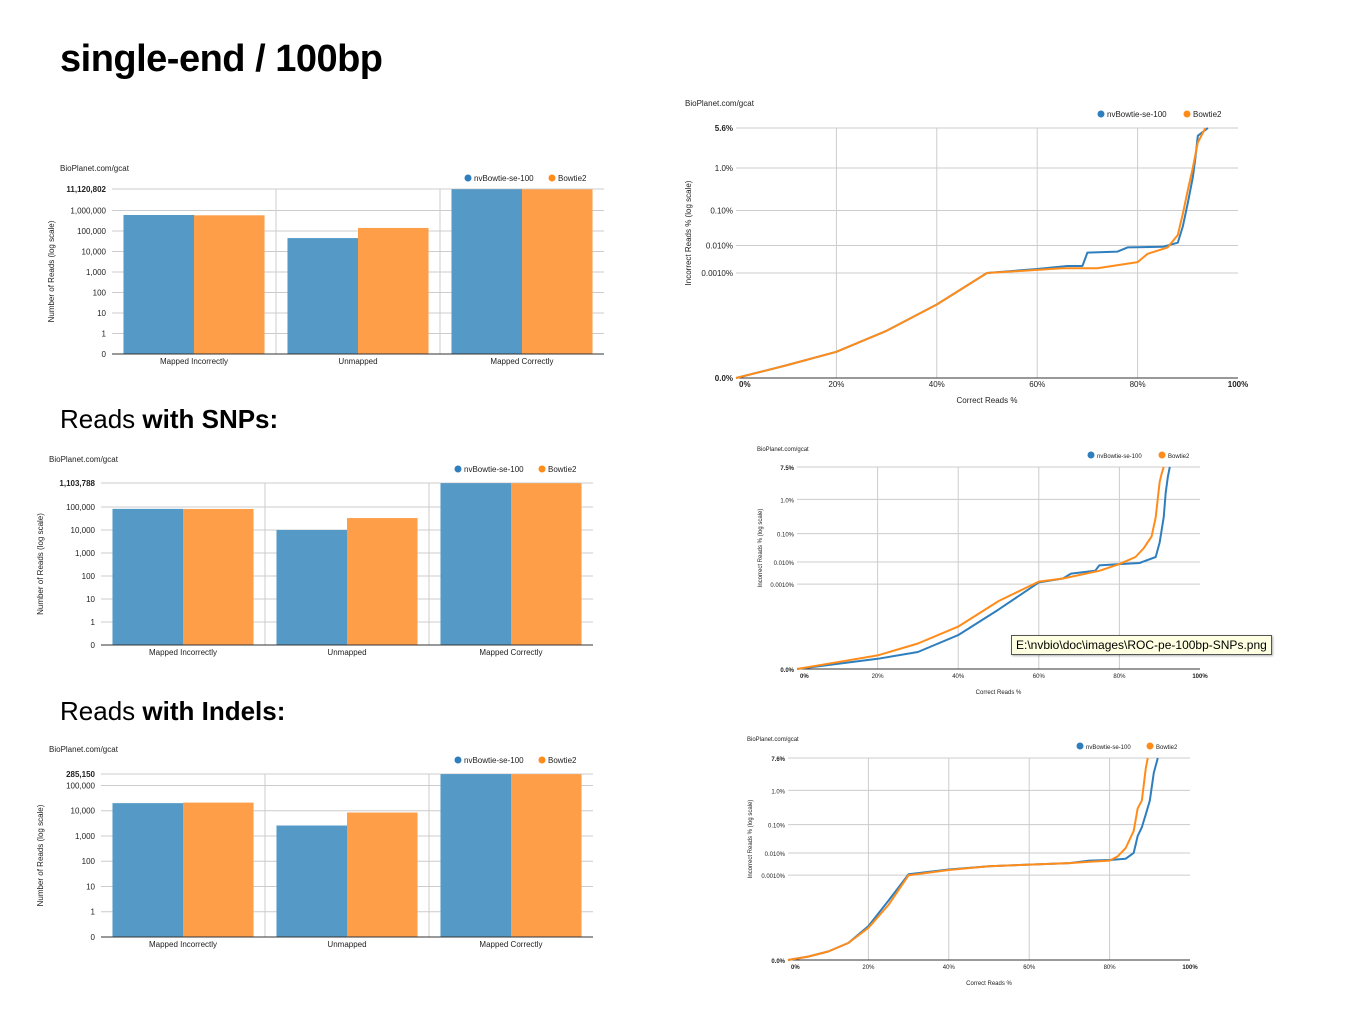 This screenshot has height=1020, width=1362. What do you see at coordinates (88, 210) in the screenshot?
I see `y-tick-label: 1,000,000` at bounding box center [88, 210].